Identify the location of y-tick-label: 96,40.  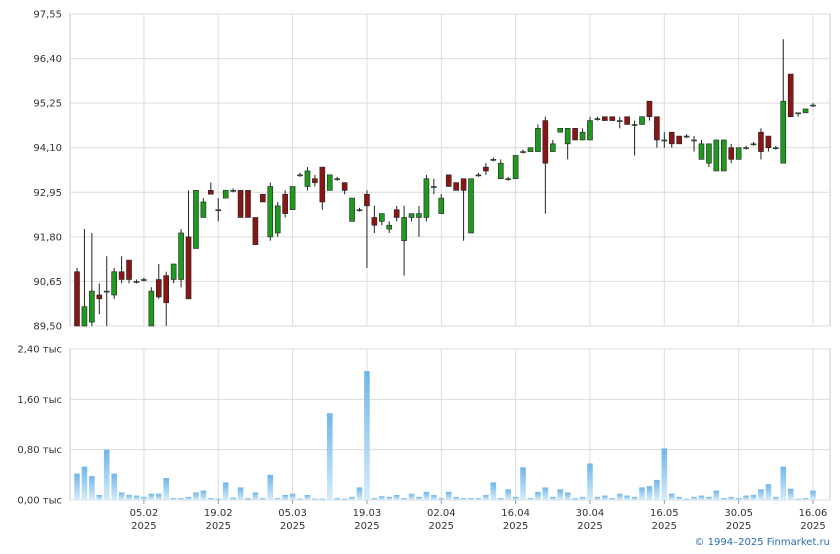
(47, 59).